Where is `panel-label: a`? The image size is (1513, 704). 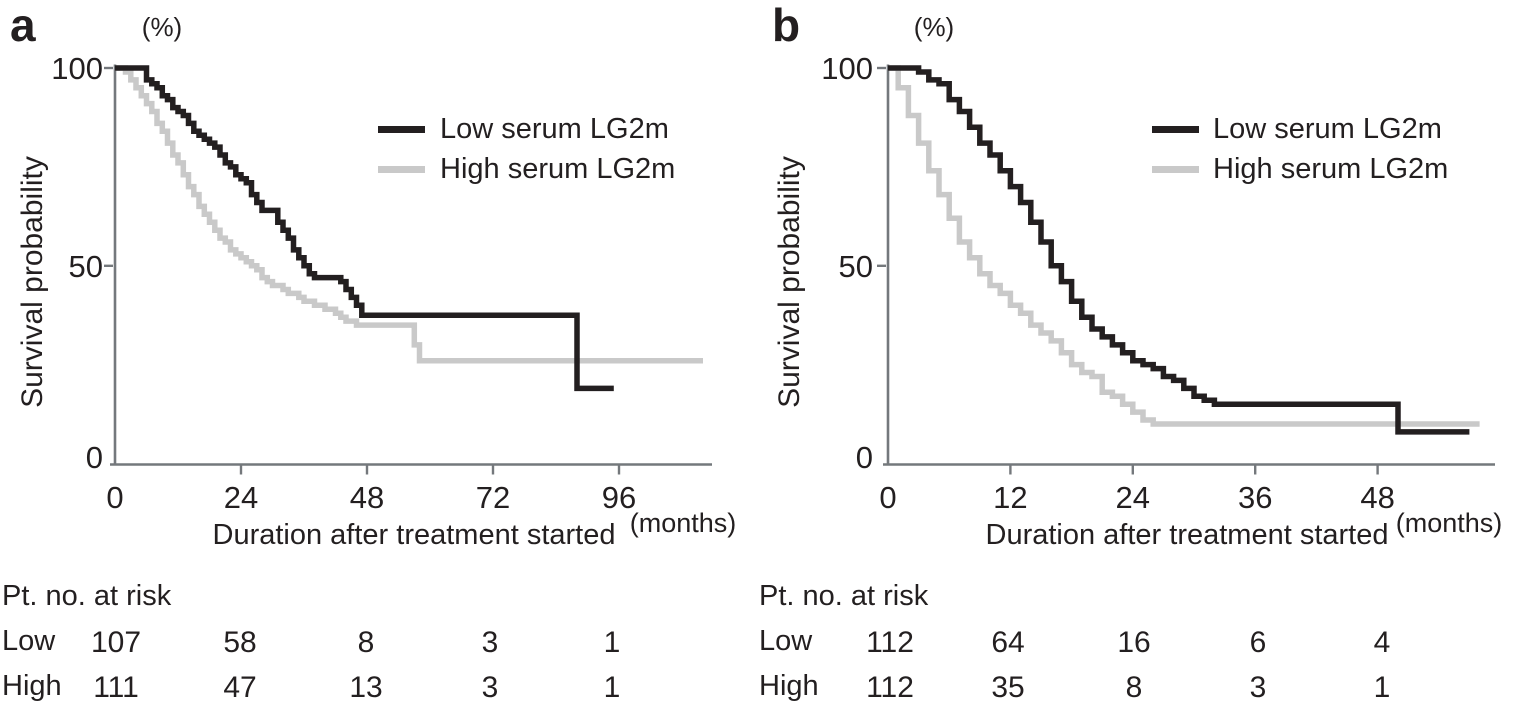 panel-label: a is located at coordinates (23, 25).